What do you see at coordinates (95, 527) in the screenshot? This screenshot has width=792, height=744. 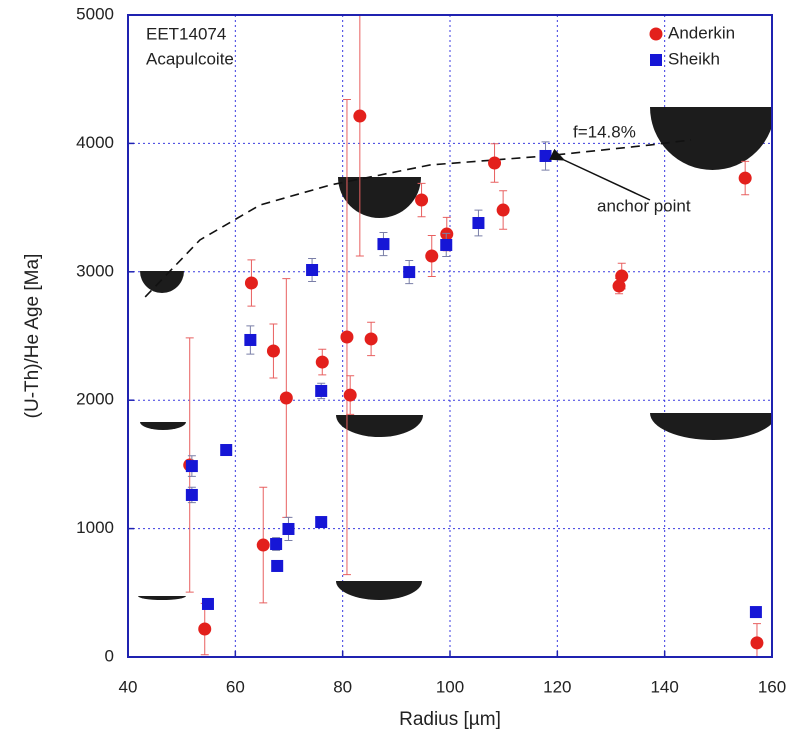 I see `y-tick-label: 1000` at bounding box center [95, 527].